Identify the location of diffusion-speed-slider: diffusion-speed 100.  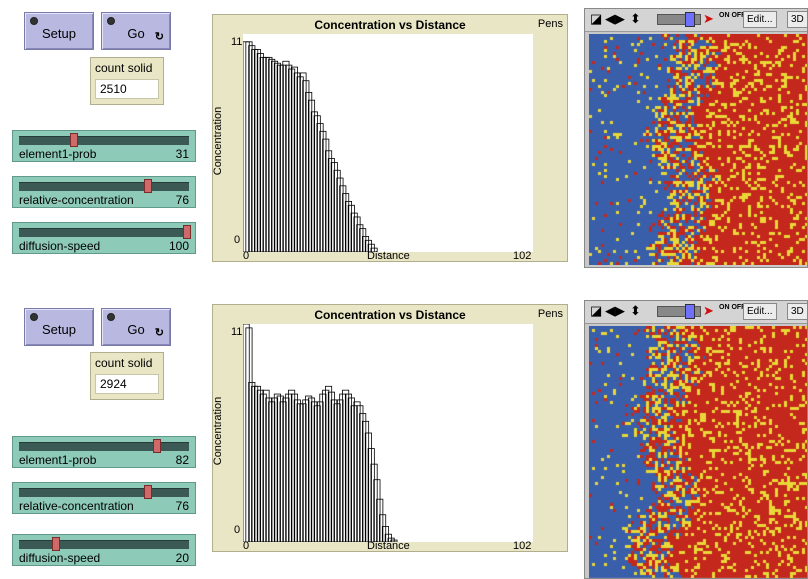
(104, 238).